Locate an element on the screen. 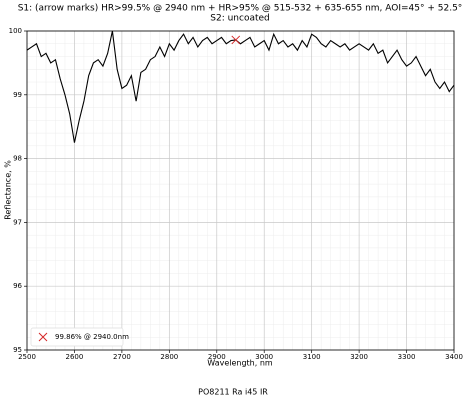  x-tick-label: 3400 is located at coordinates (454, 357).